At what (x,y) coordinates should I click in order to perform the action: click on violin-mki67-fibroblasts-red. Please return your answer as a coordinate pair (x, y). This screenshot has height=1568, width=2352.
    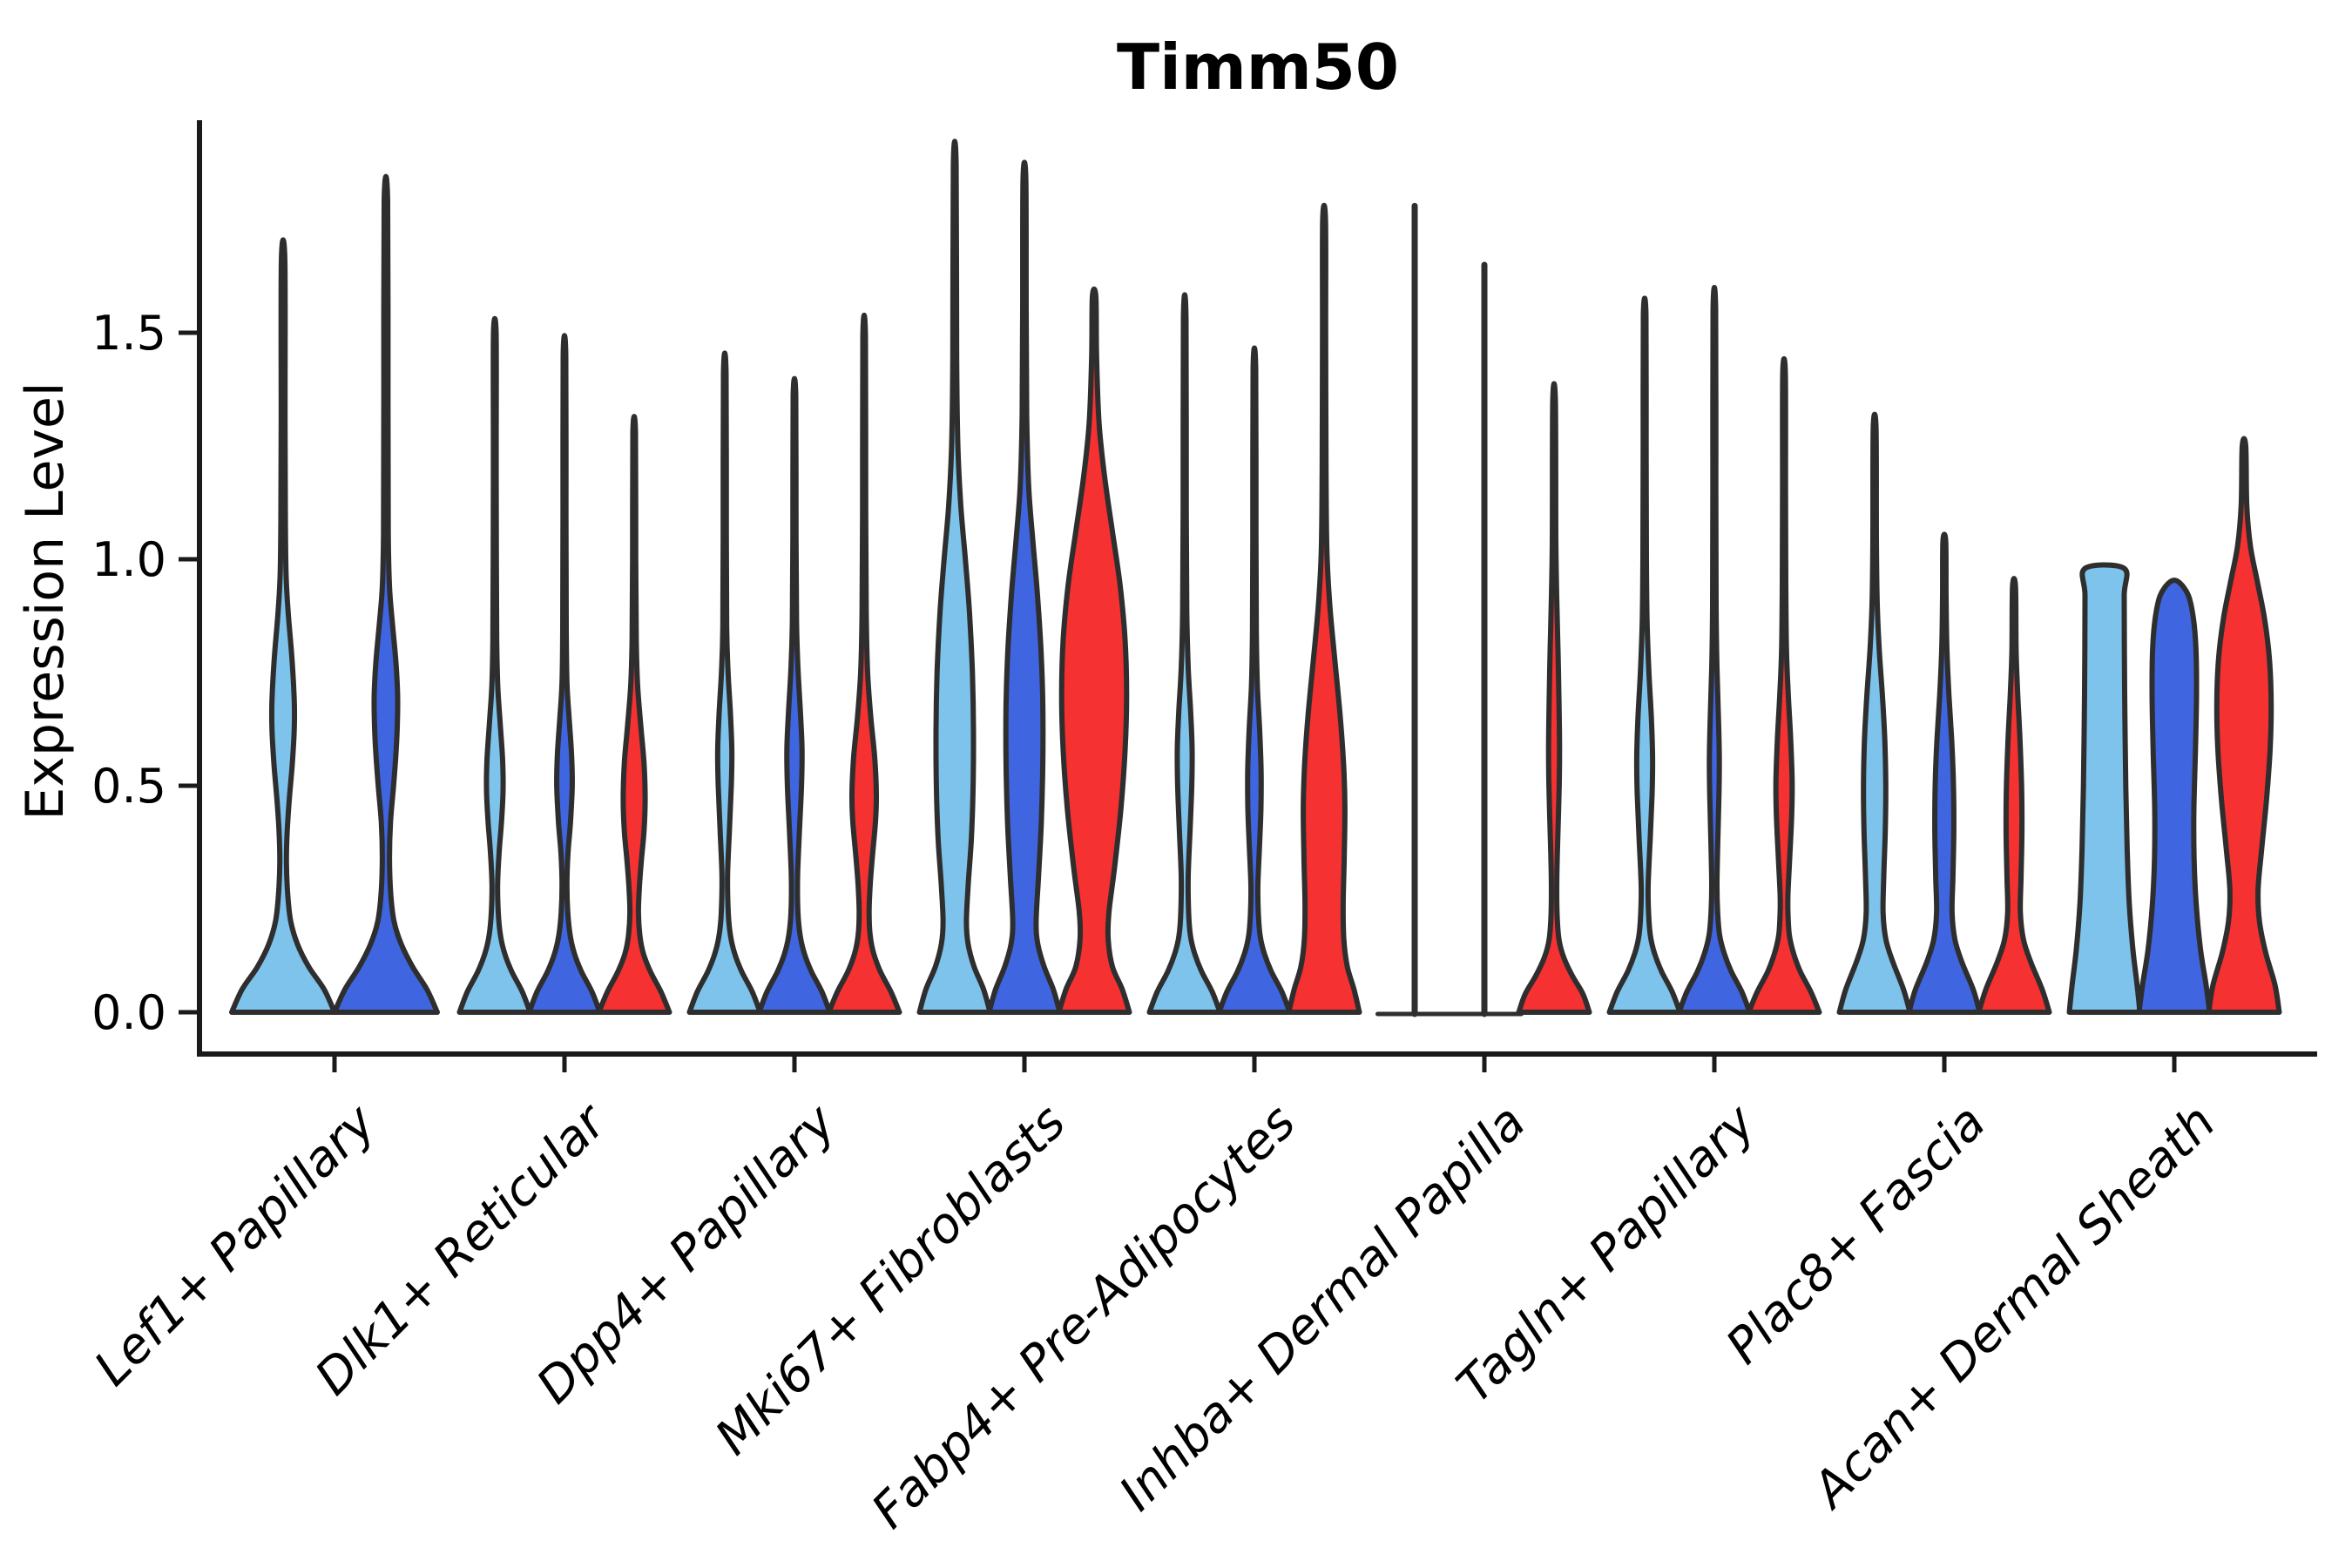
    Looking at the image, I should click on (1094, 650).